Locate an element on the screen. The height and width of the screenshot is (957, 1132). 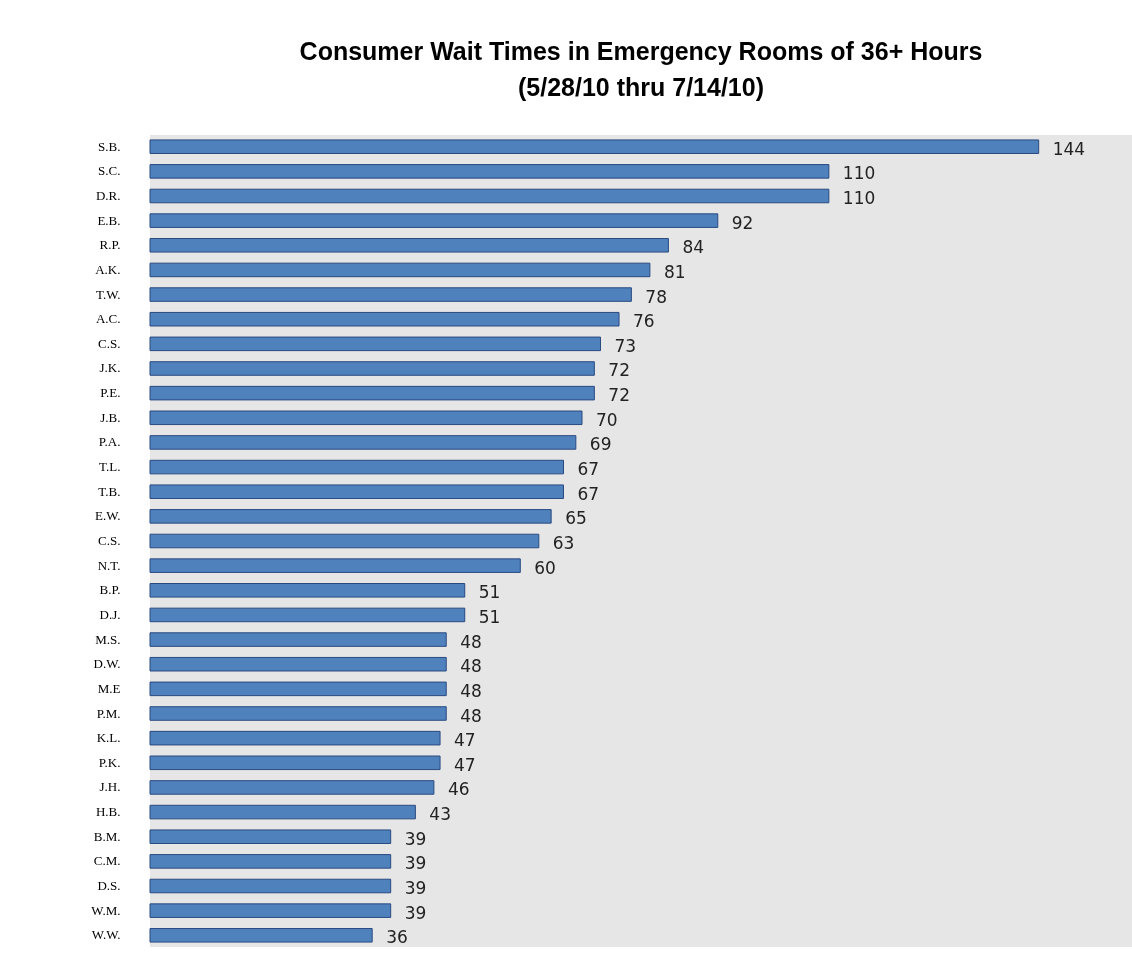
y-tick-label: N.T. is located at coordinates (109, 565).